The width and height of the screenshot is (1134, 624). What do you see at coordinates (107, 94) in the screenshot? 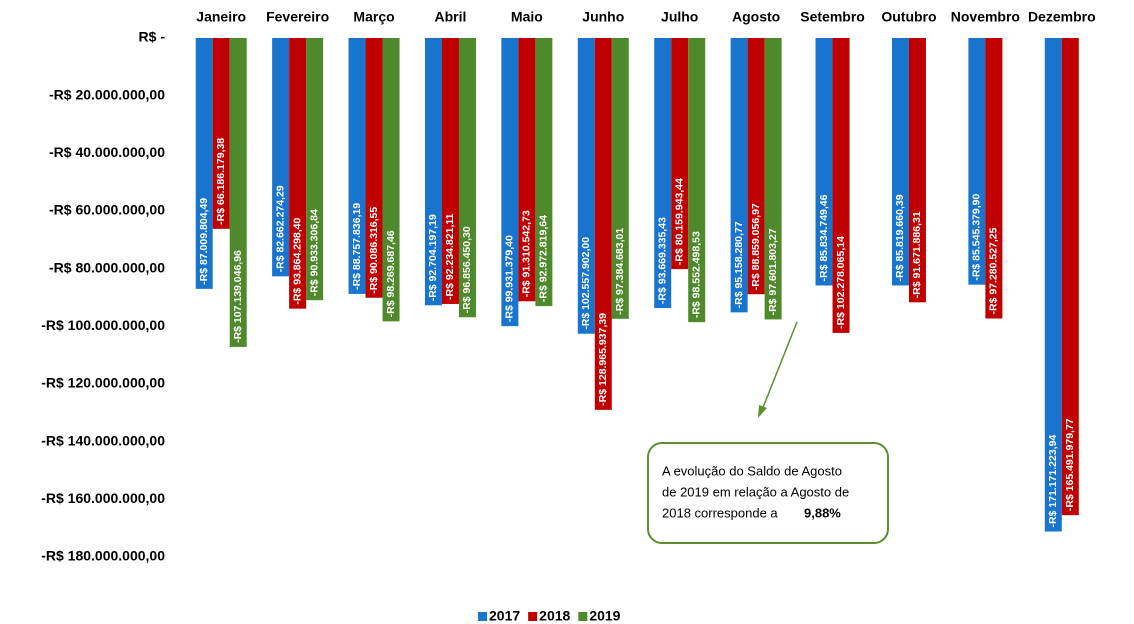
I see `y-tick-label: -R$ 20.000.000,00` at bounding box center [107, 94].